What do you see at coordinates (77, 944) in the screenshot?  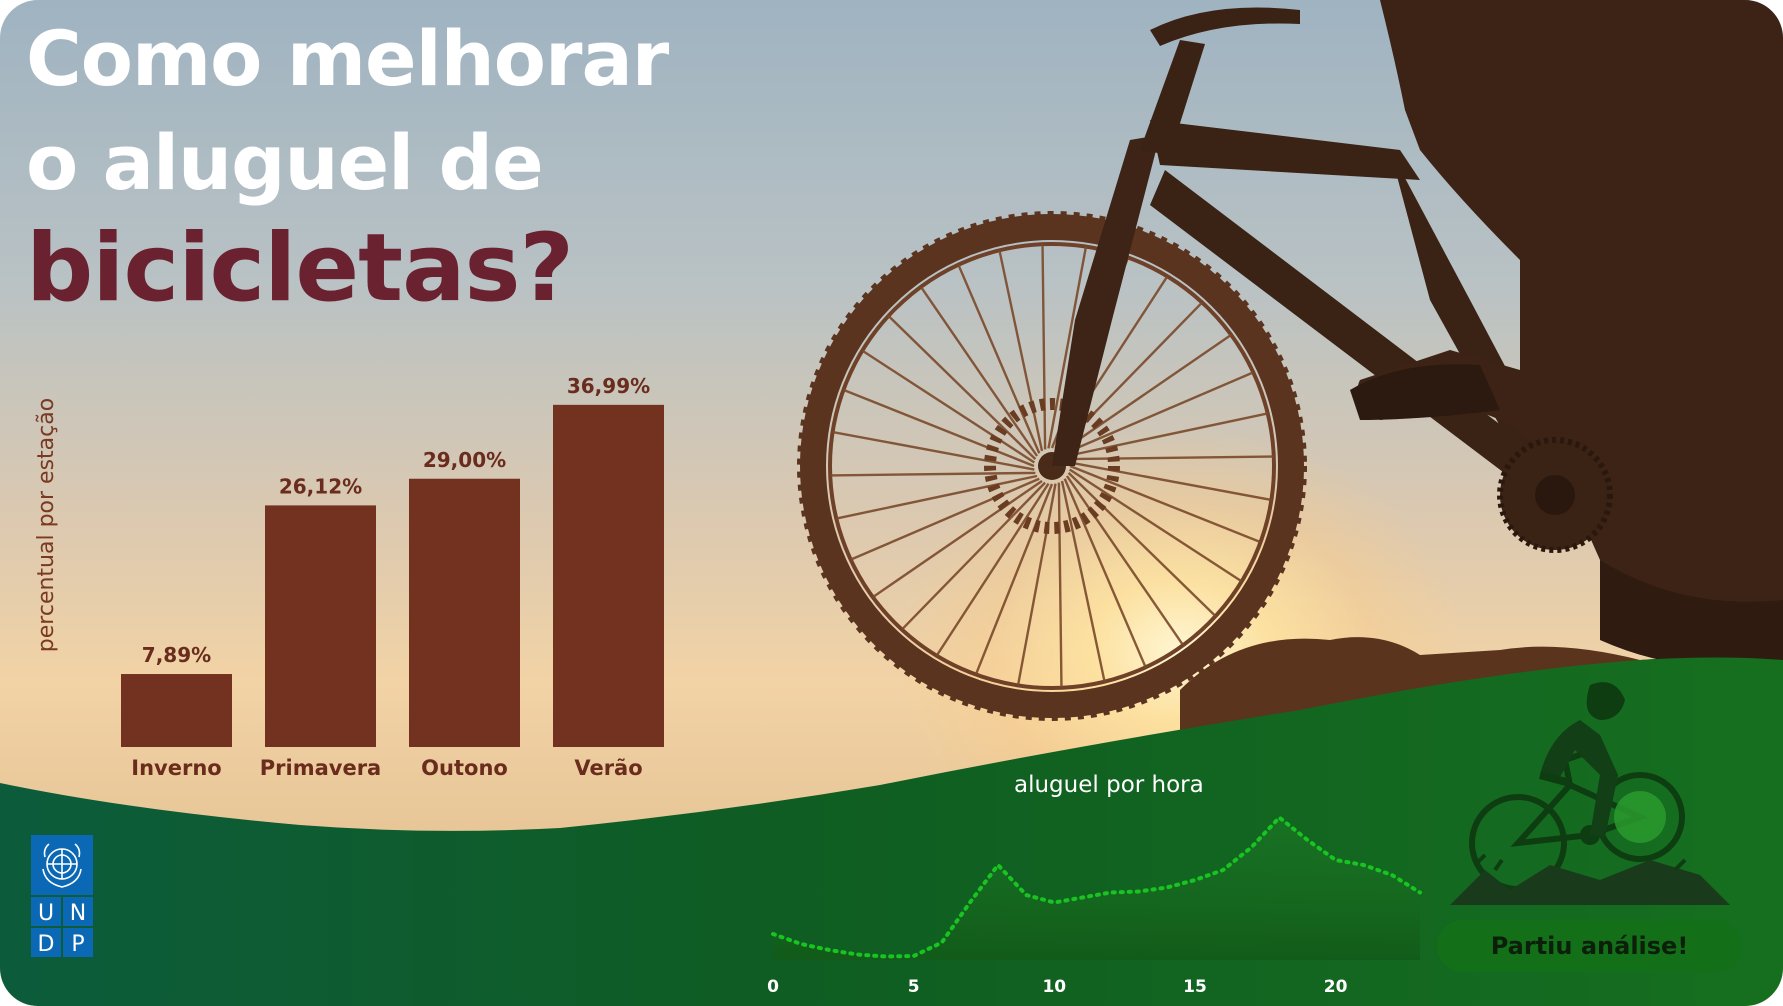 I see `logo-letter-p: P` at bounding box center [77, 944].